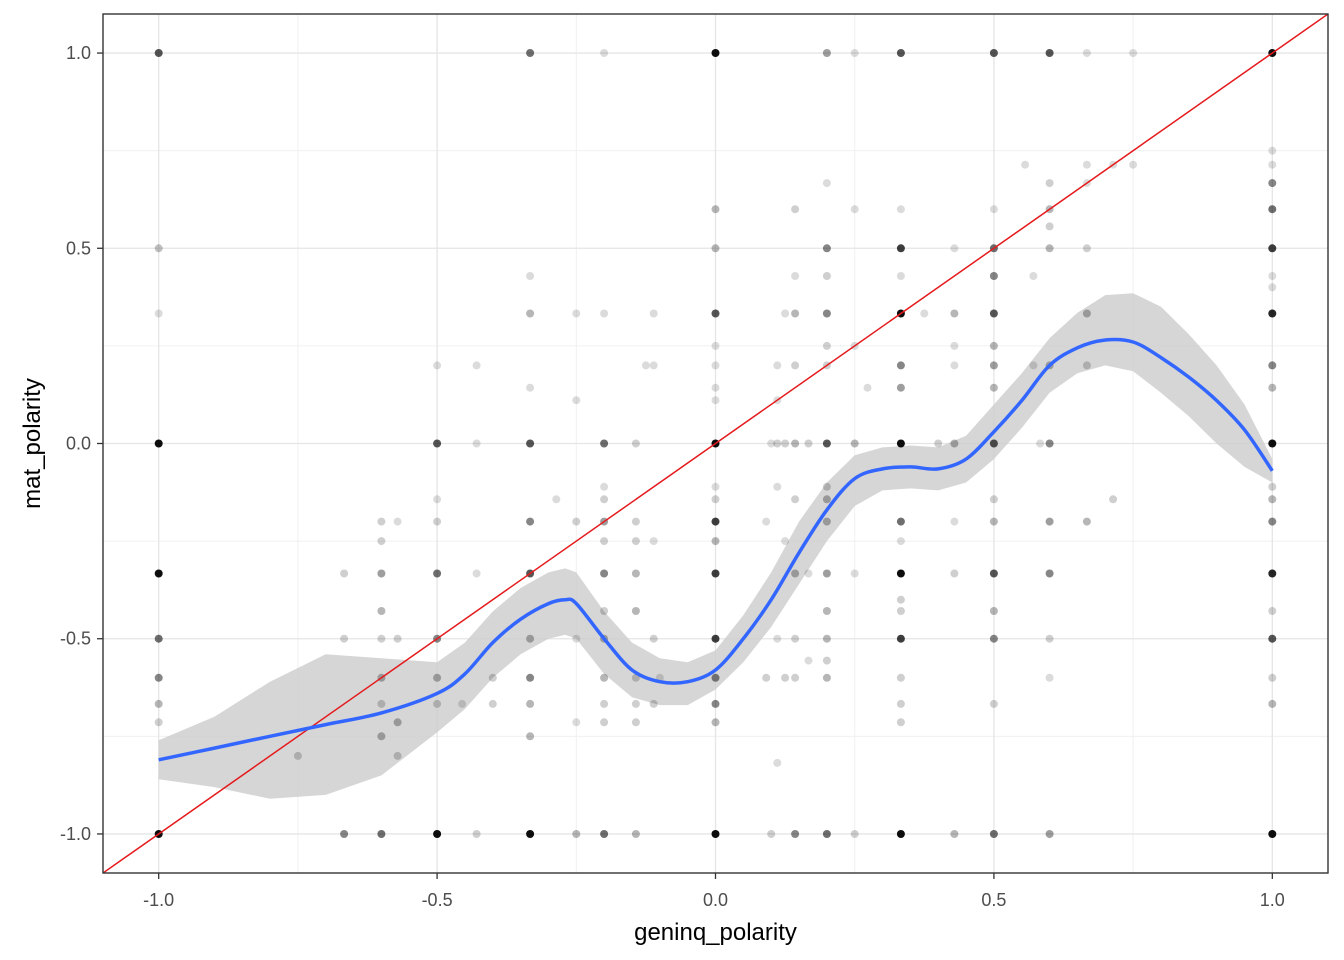  What do you see at coordinates (78, 444) in the screenshot?
I see `y-tick-label: 0.0` at bounding box center [78, 444].